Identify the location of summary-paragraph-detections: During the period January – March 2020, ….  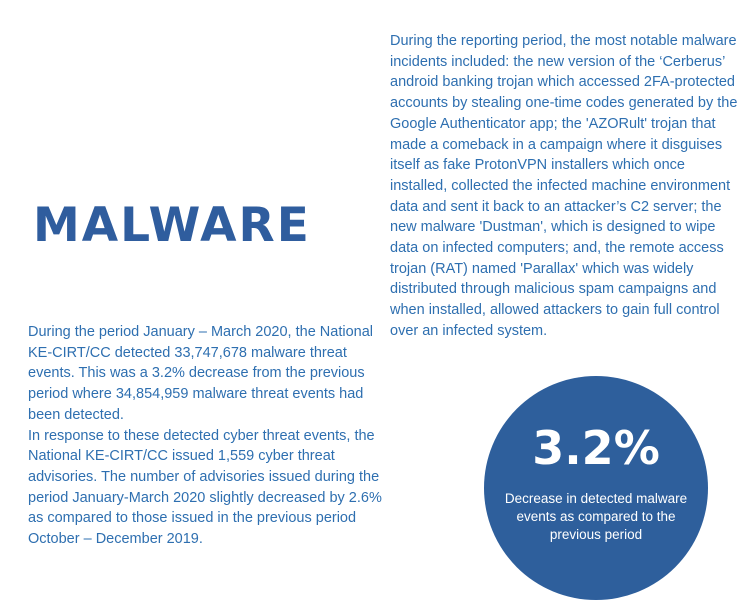
(200, 373).